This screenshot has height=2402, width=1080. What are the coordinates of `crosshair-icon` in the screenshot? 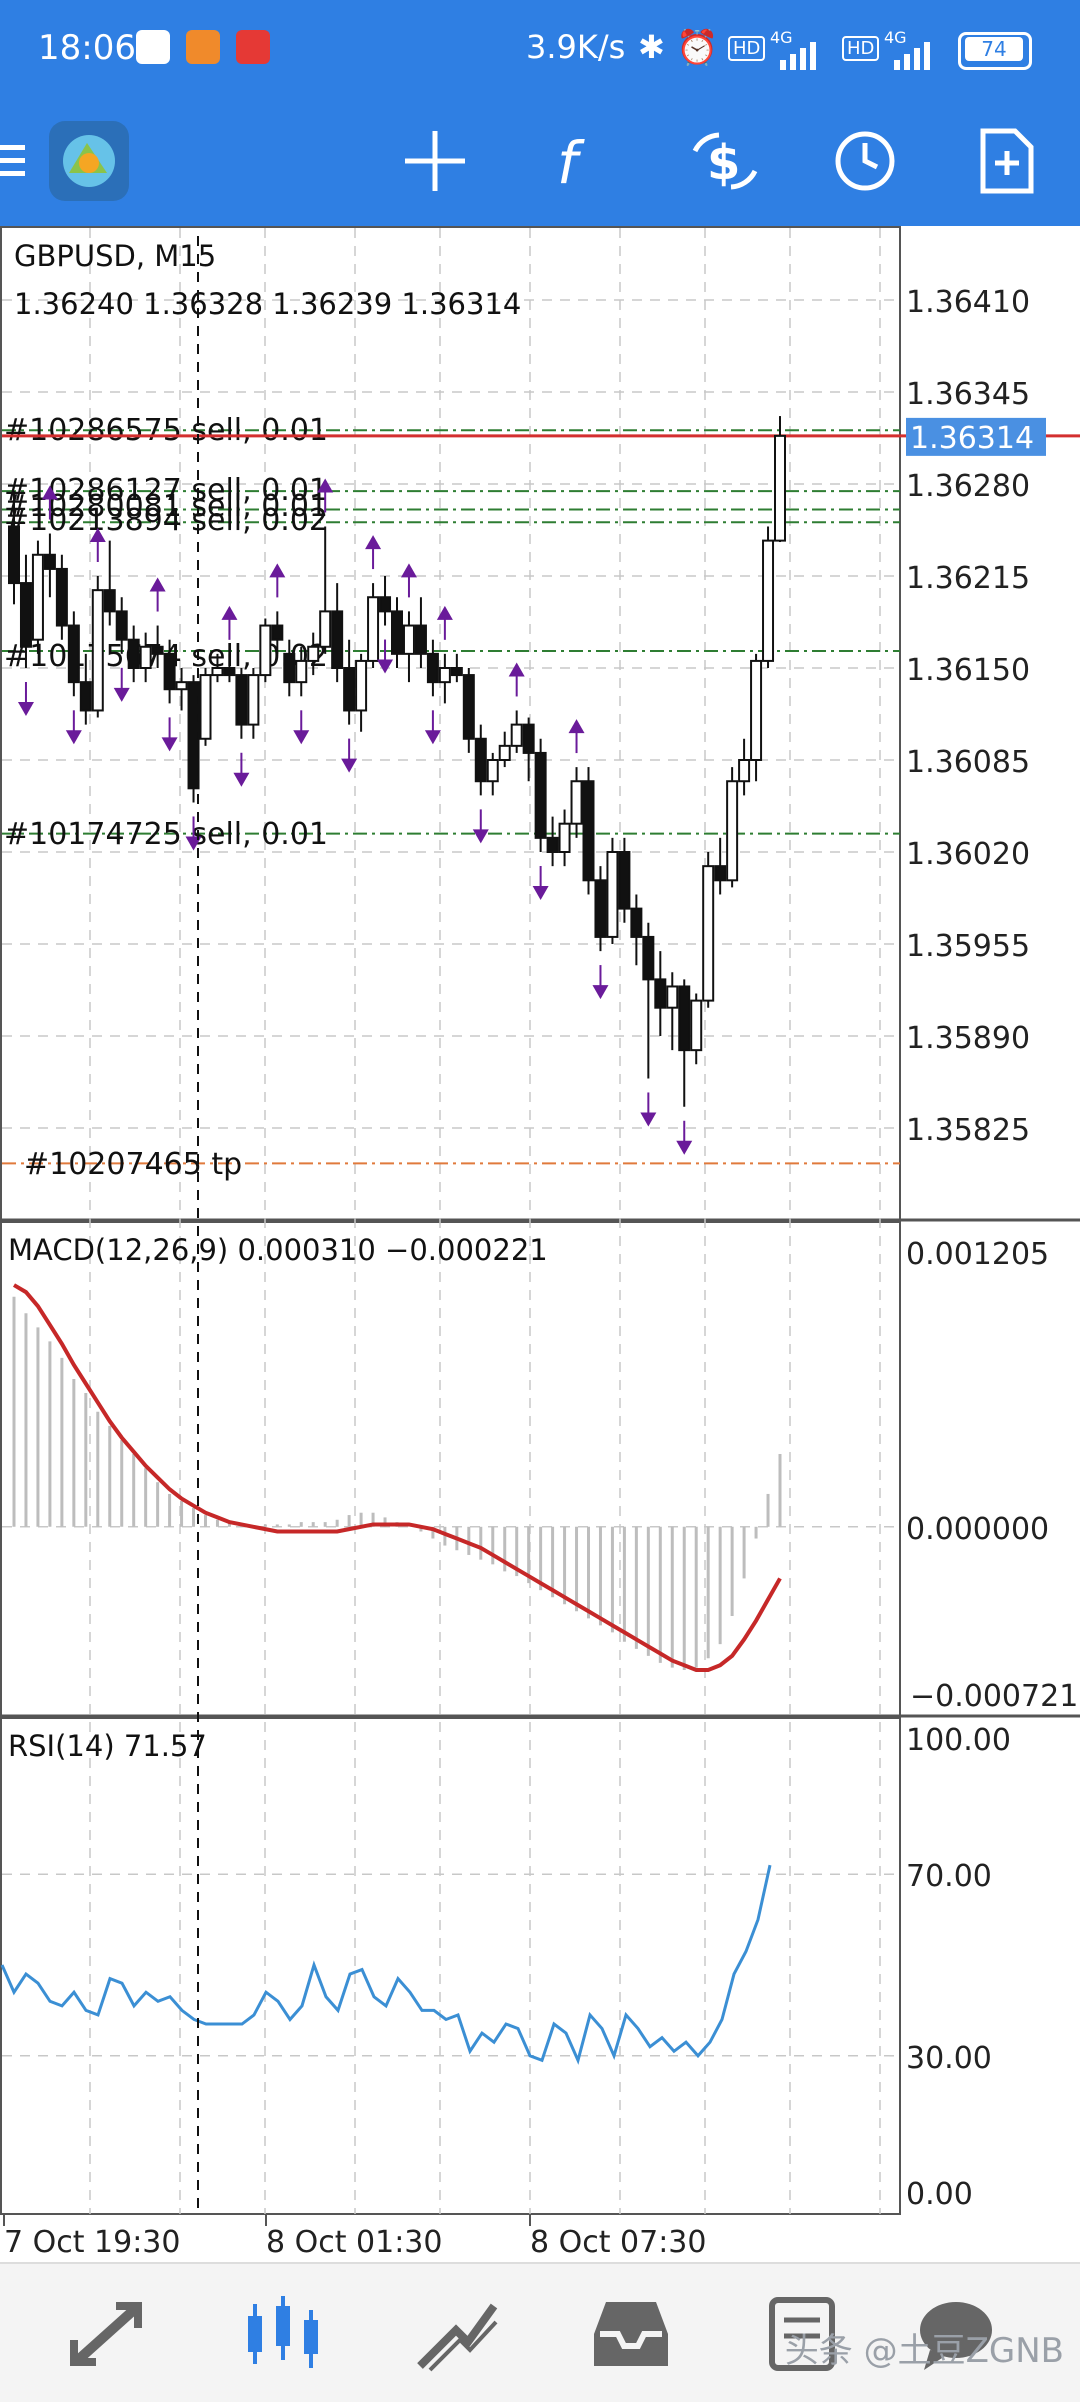 It's located at (435, 161).